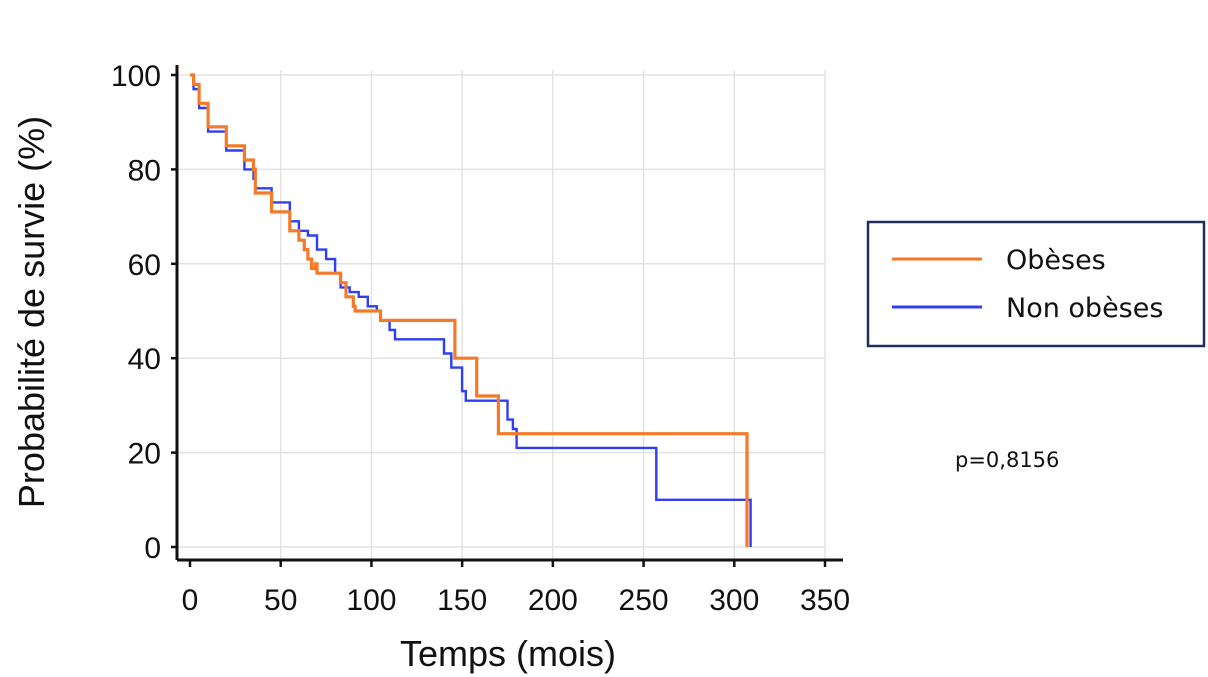  Describe the element at coordinates (144, 170) in the screenshot. I see `y-tick-label: 80` at that location.